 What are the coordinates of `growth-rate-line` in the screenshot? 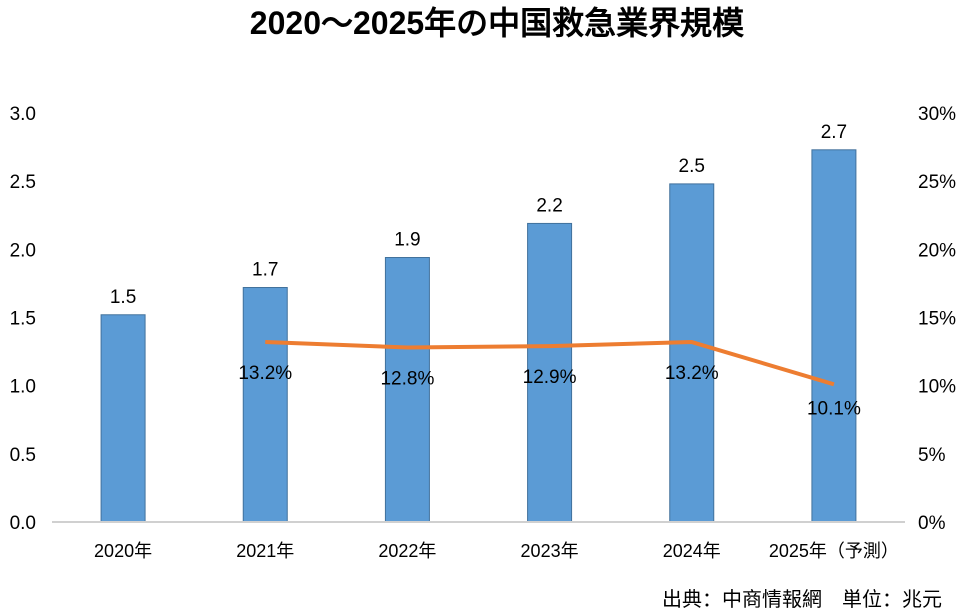 It's located at (550, 363).